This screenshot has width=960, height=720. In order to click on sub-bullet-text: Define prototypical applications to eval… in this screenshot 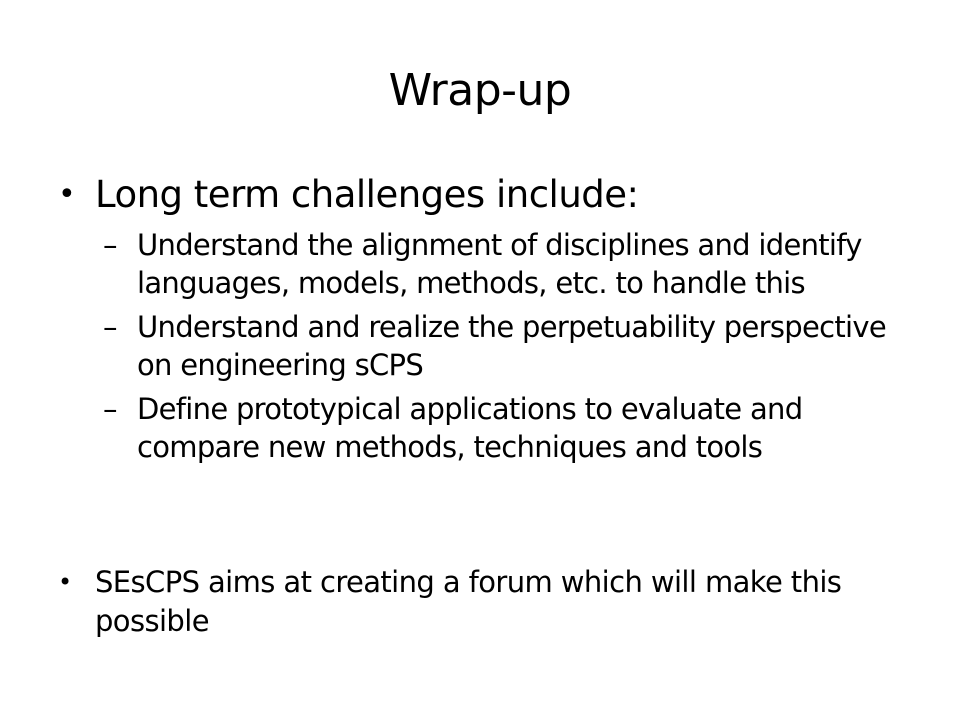, I will do `click(470, 428)`.